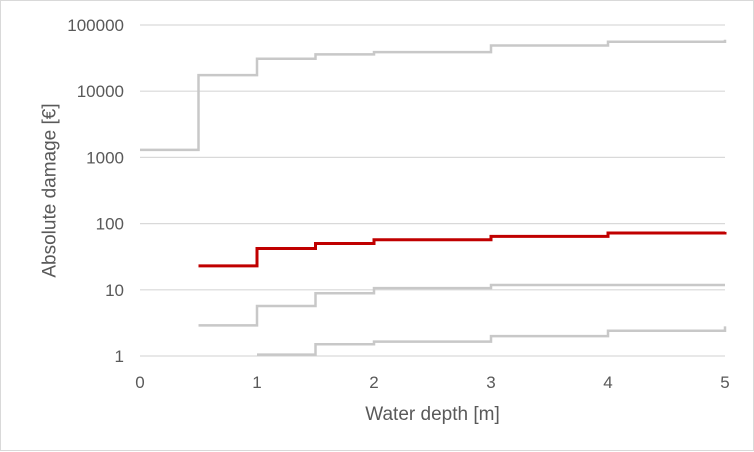 The image size is (754, 452). What do you see at coordinates (607, 382) in the screenshot?
I see `x-tick-label: 4` at bounding box center [607, 382].